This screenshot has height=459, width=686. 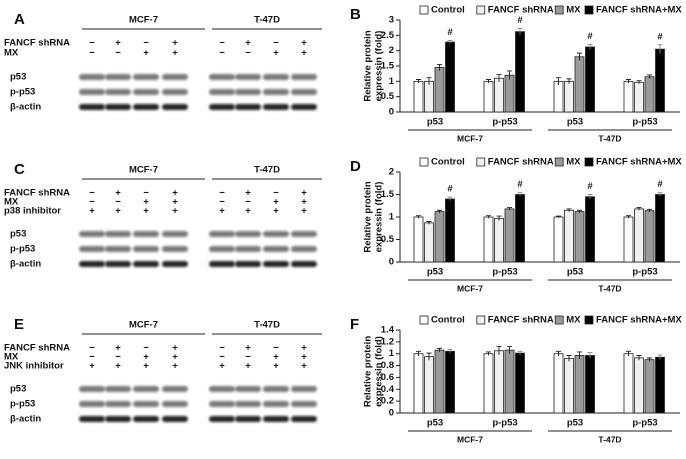 I want to click on y-tick-label: 2.5, so click(x=388, y=35).